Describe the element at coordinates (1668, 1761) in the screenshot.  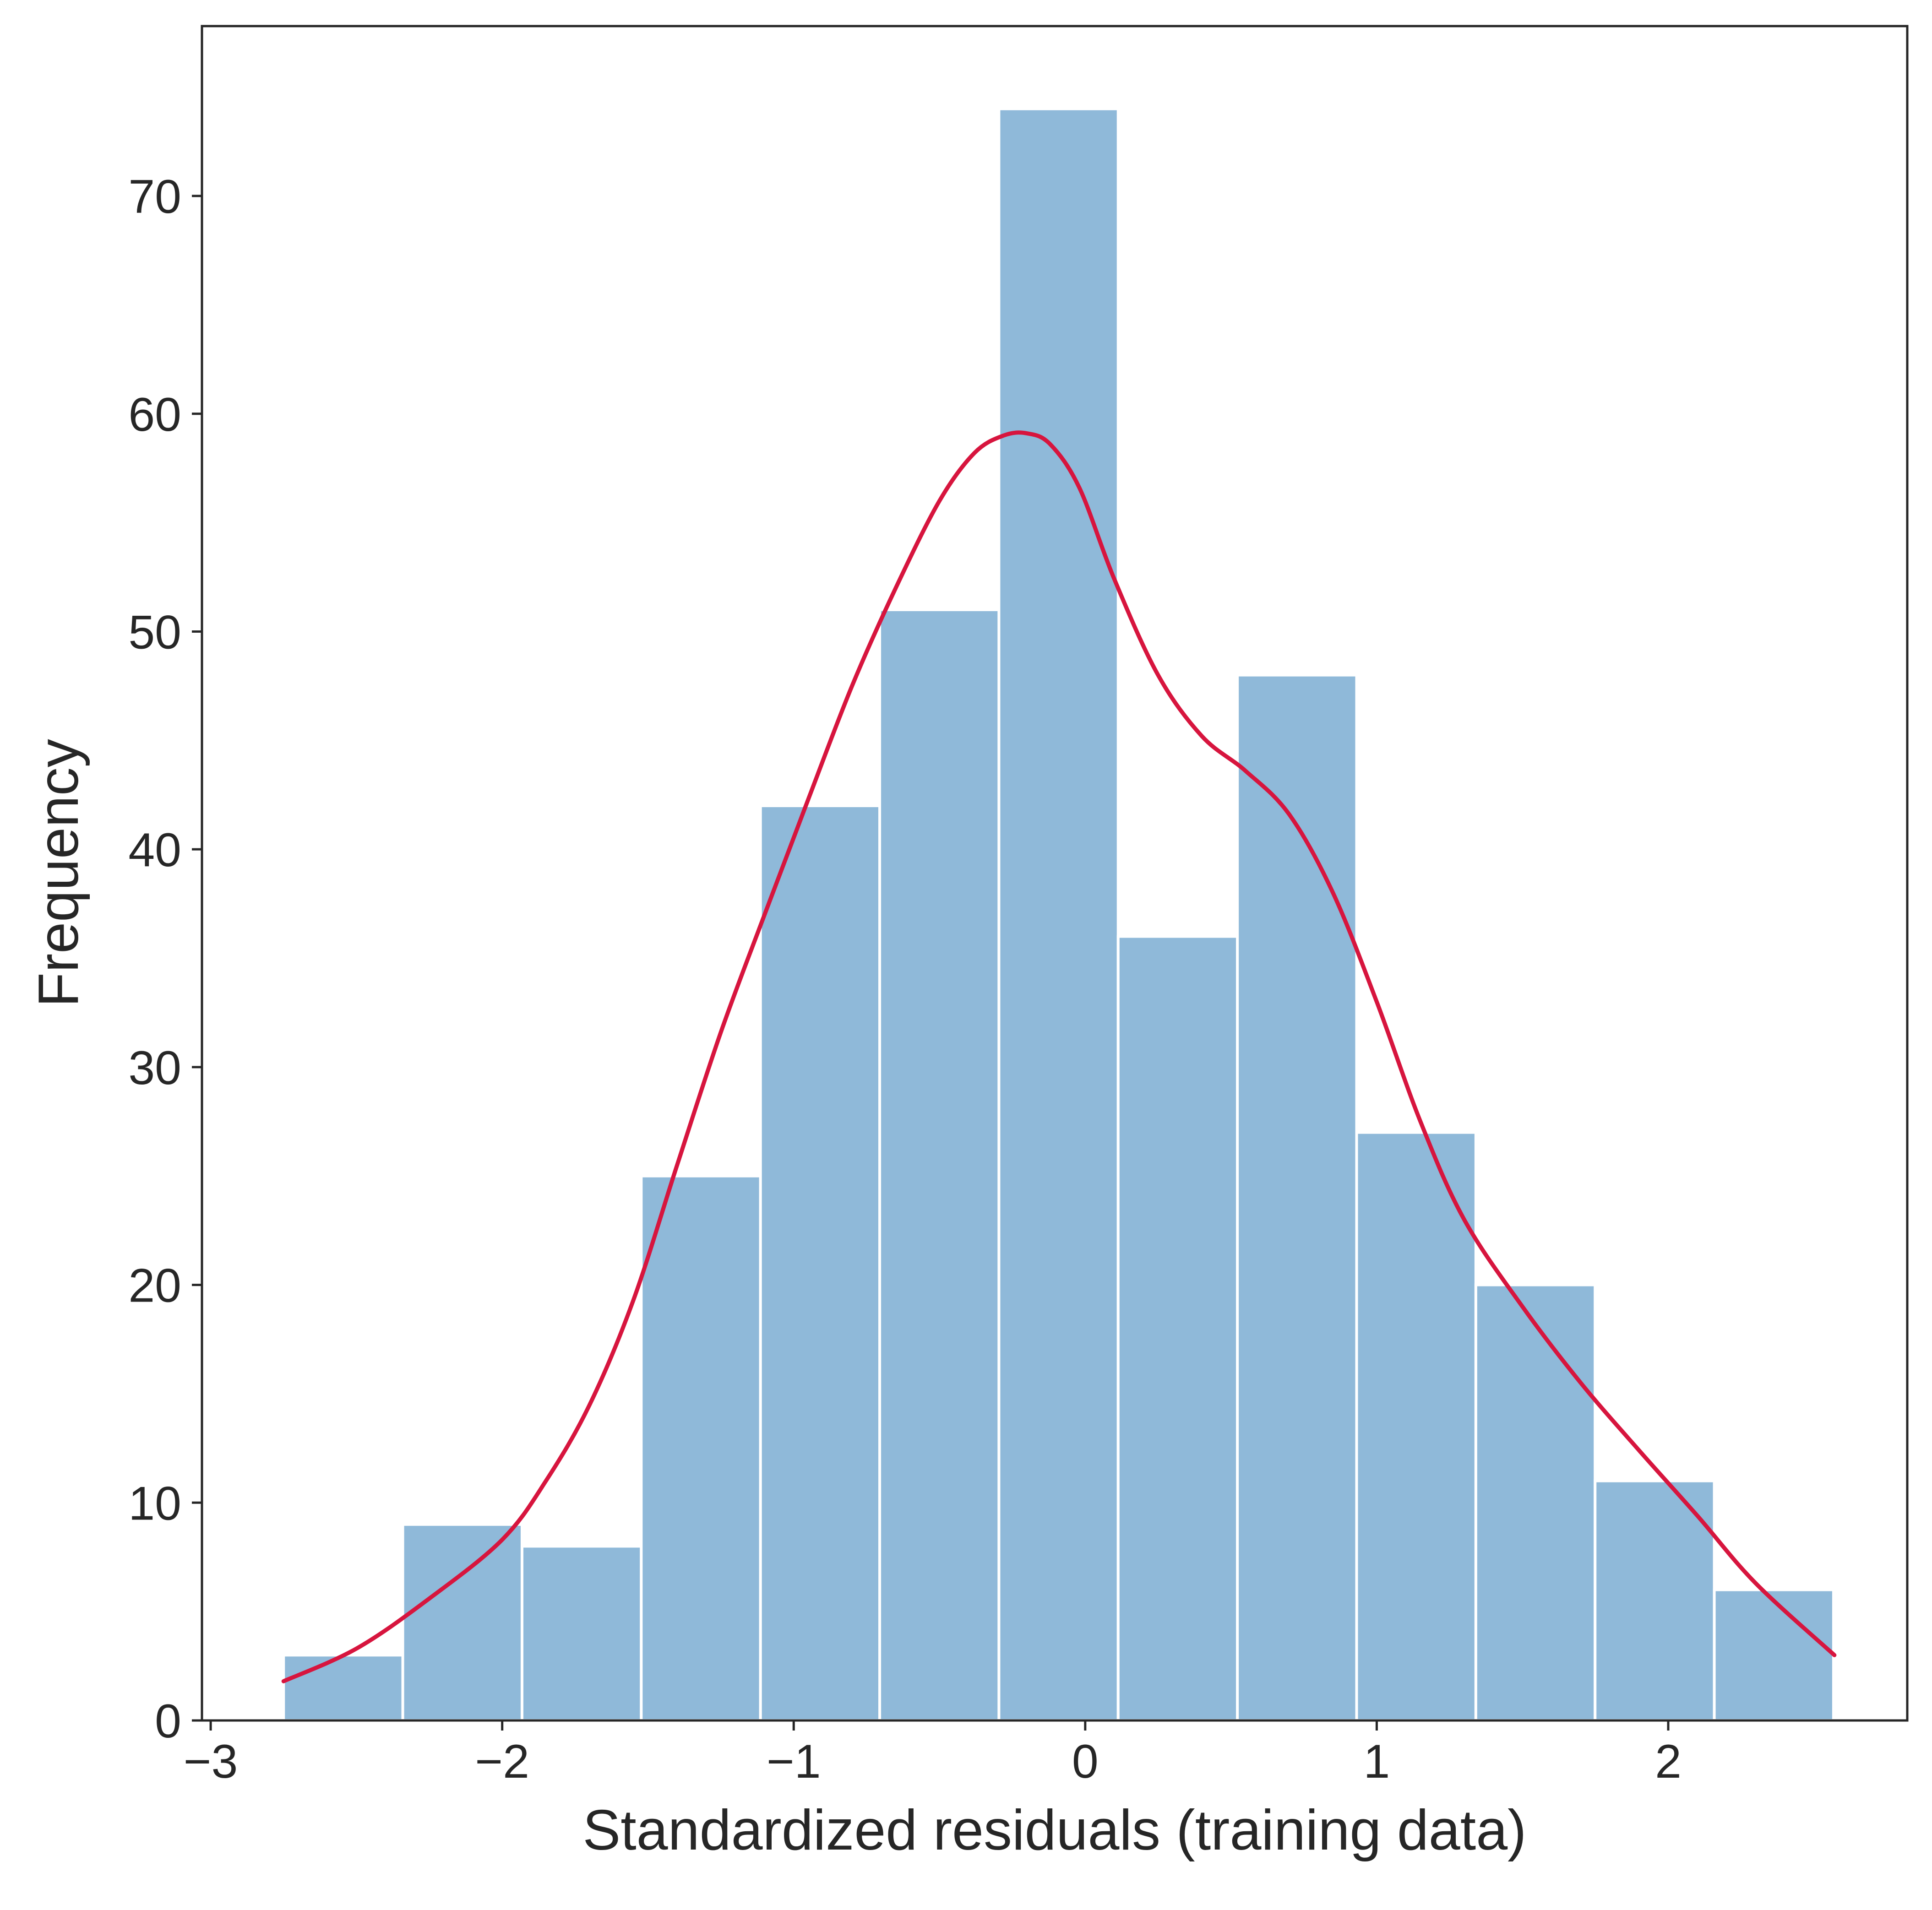
I see `x-tick-label: 2` at that location.